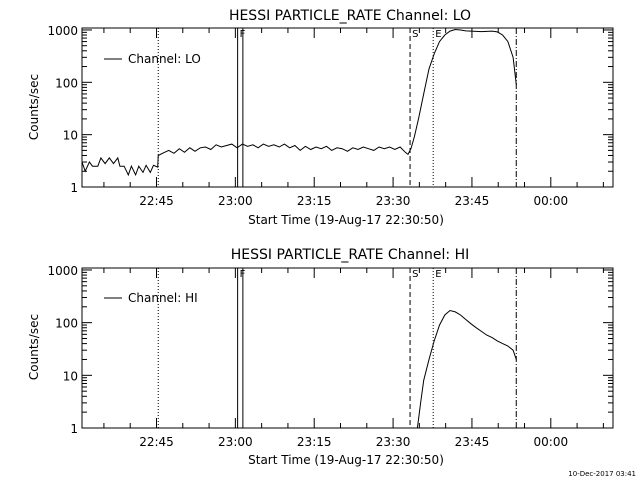  Describe the element at coordinates (34, 347) in the screenshot. I see `y-axis-label-hi: Counts/sec` at that location.